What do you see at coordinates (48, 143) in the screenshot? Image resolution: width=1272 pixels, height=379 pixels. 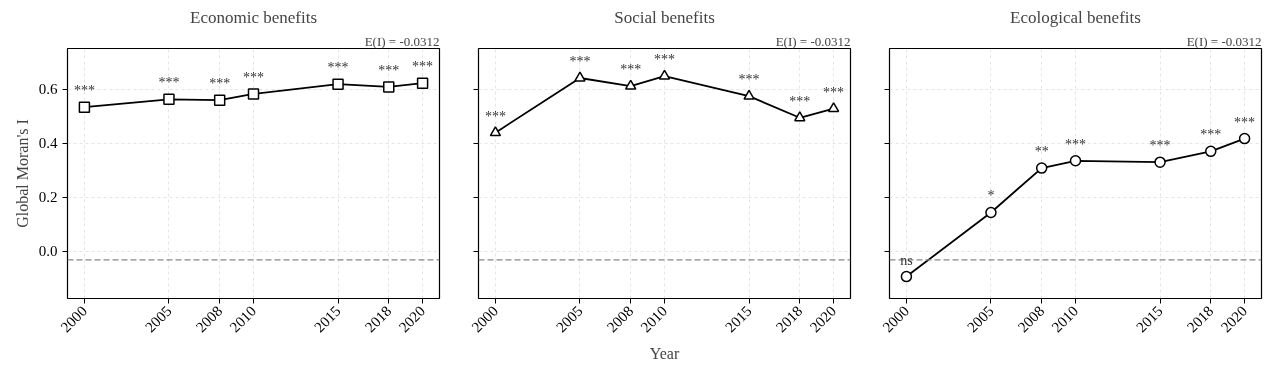 I see `y-tick-label: 0.4` at bounding box center [48, 143].